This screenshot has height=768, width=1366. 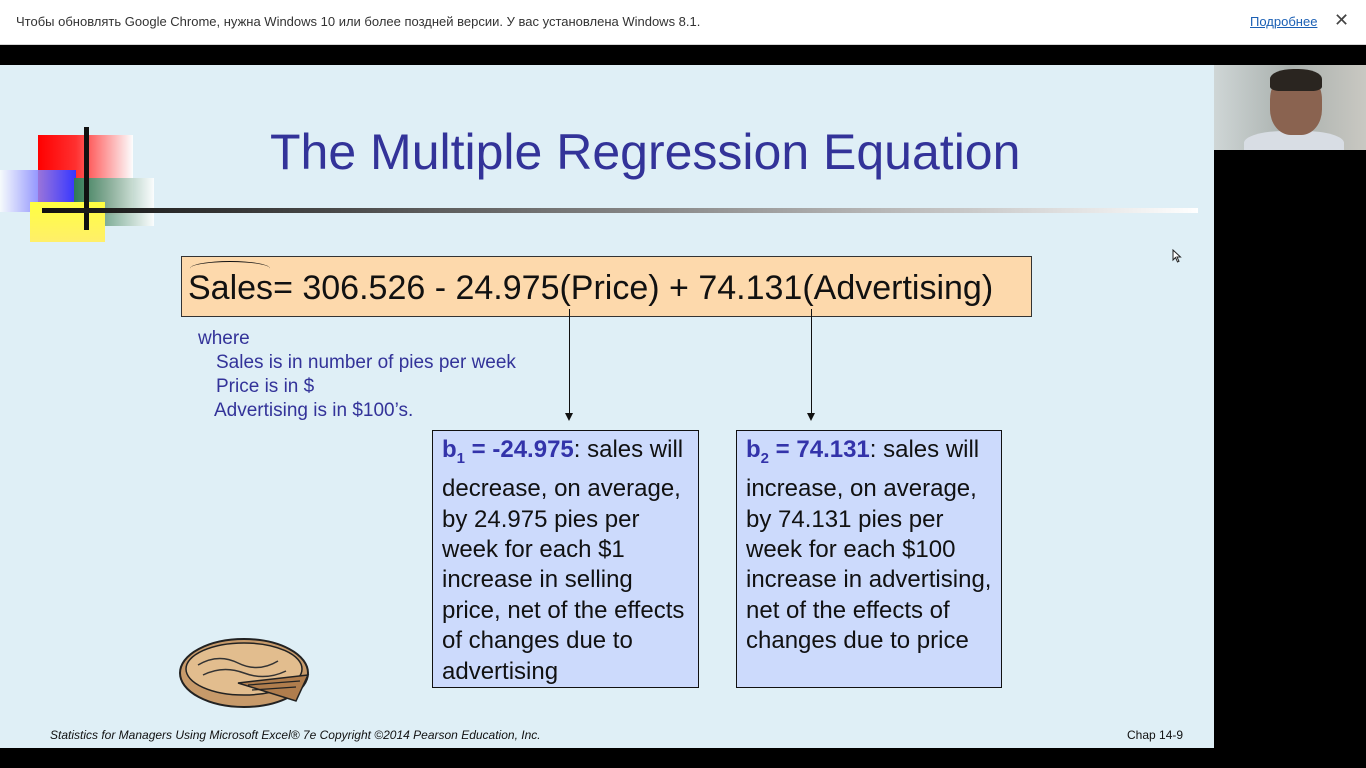 I want to click on slide-number: Chap 14-9, so click(x=1155, y=735).